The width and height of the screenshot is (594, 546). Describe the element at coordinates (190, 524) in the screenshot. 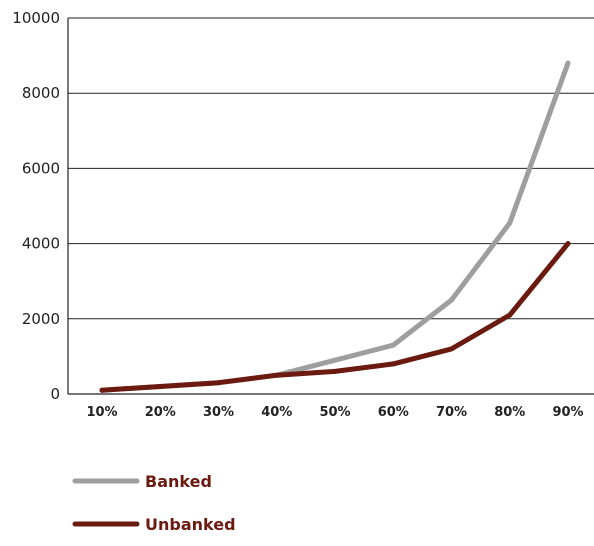

I see `legend-label-unbanked: Unbanked` at that location.